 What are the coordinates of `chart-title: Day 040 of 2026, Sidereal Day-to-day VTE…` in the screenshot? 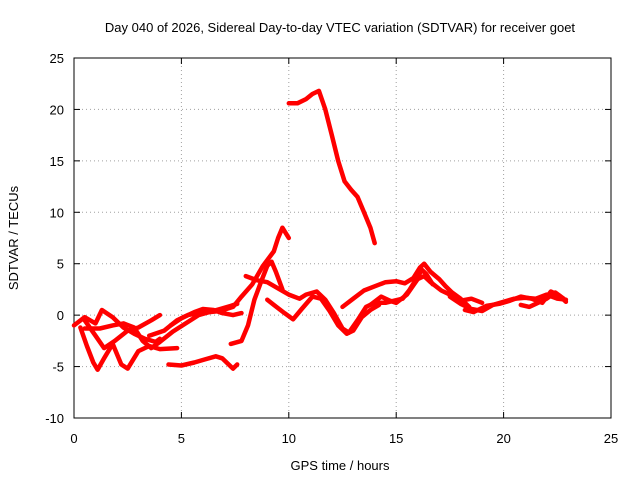 It's located at (340, 27).